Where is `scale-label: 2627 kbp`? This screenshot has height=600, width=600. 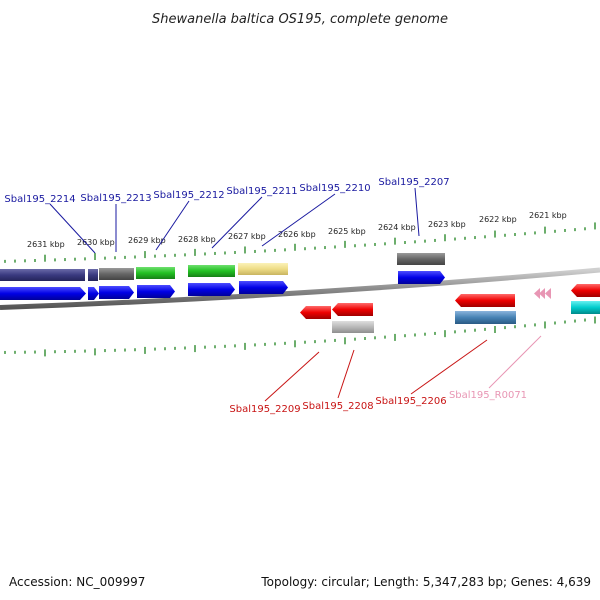
scale-label: 2627 kbp is located at coordinates (247, 236).